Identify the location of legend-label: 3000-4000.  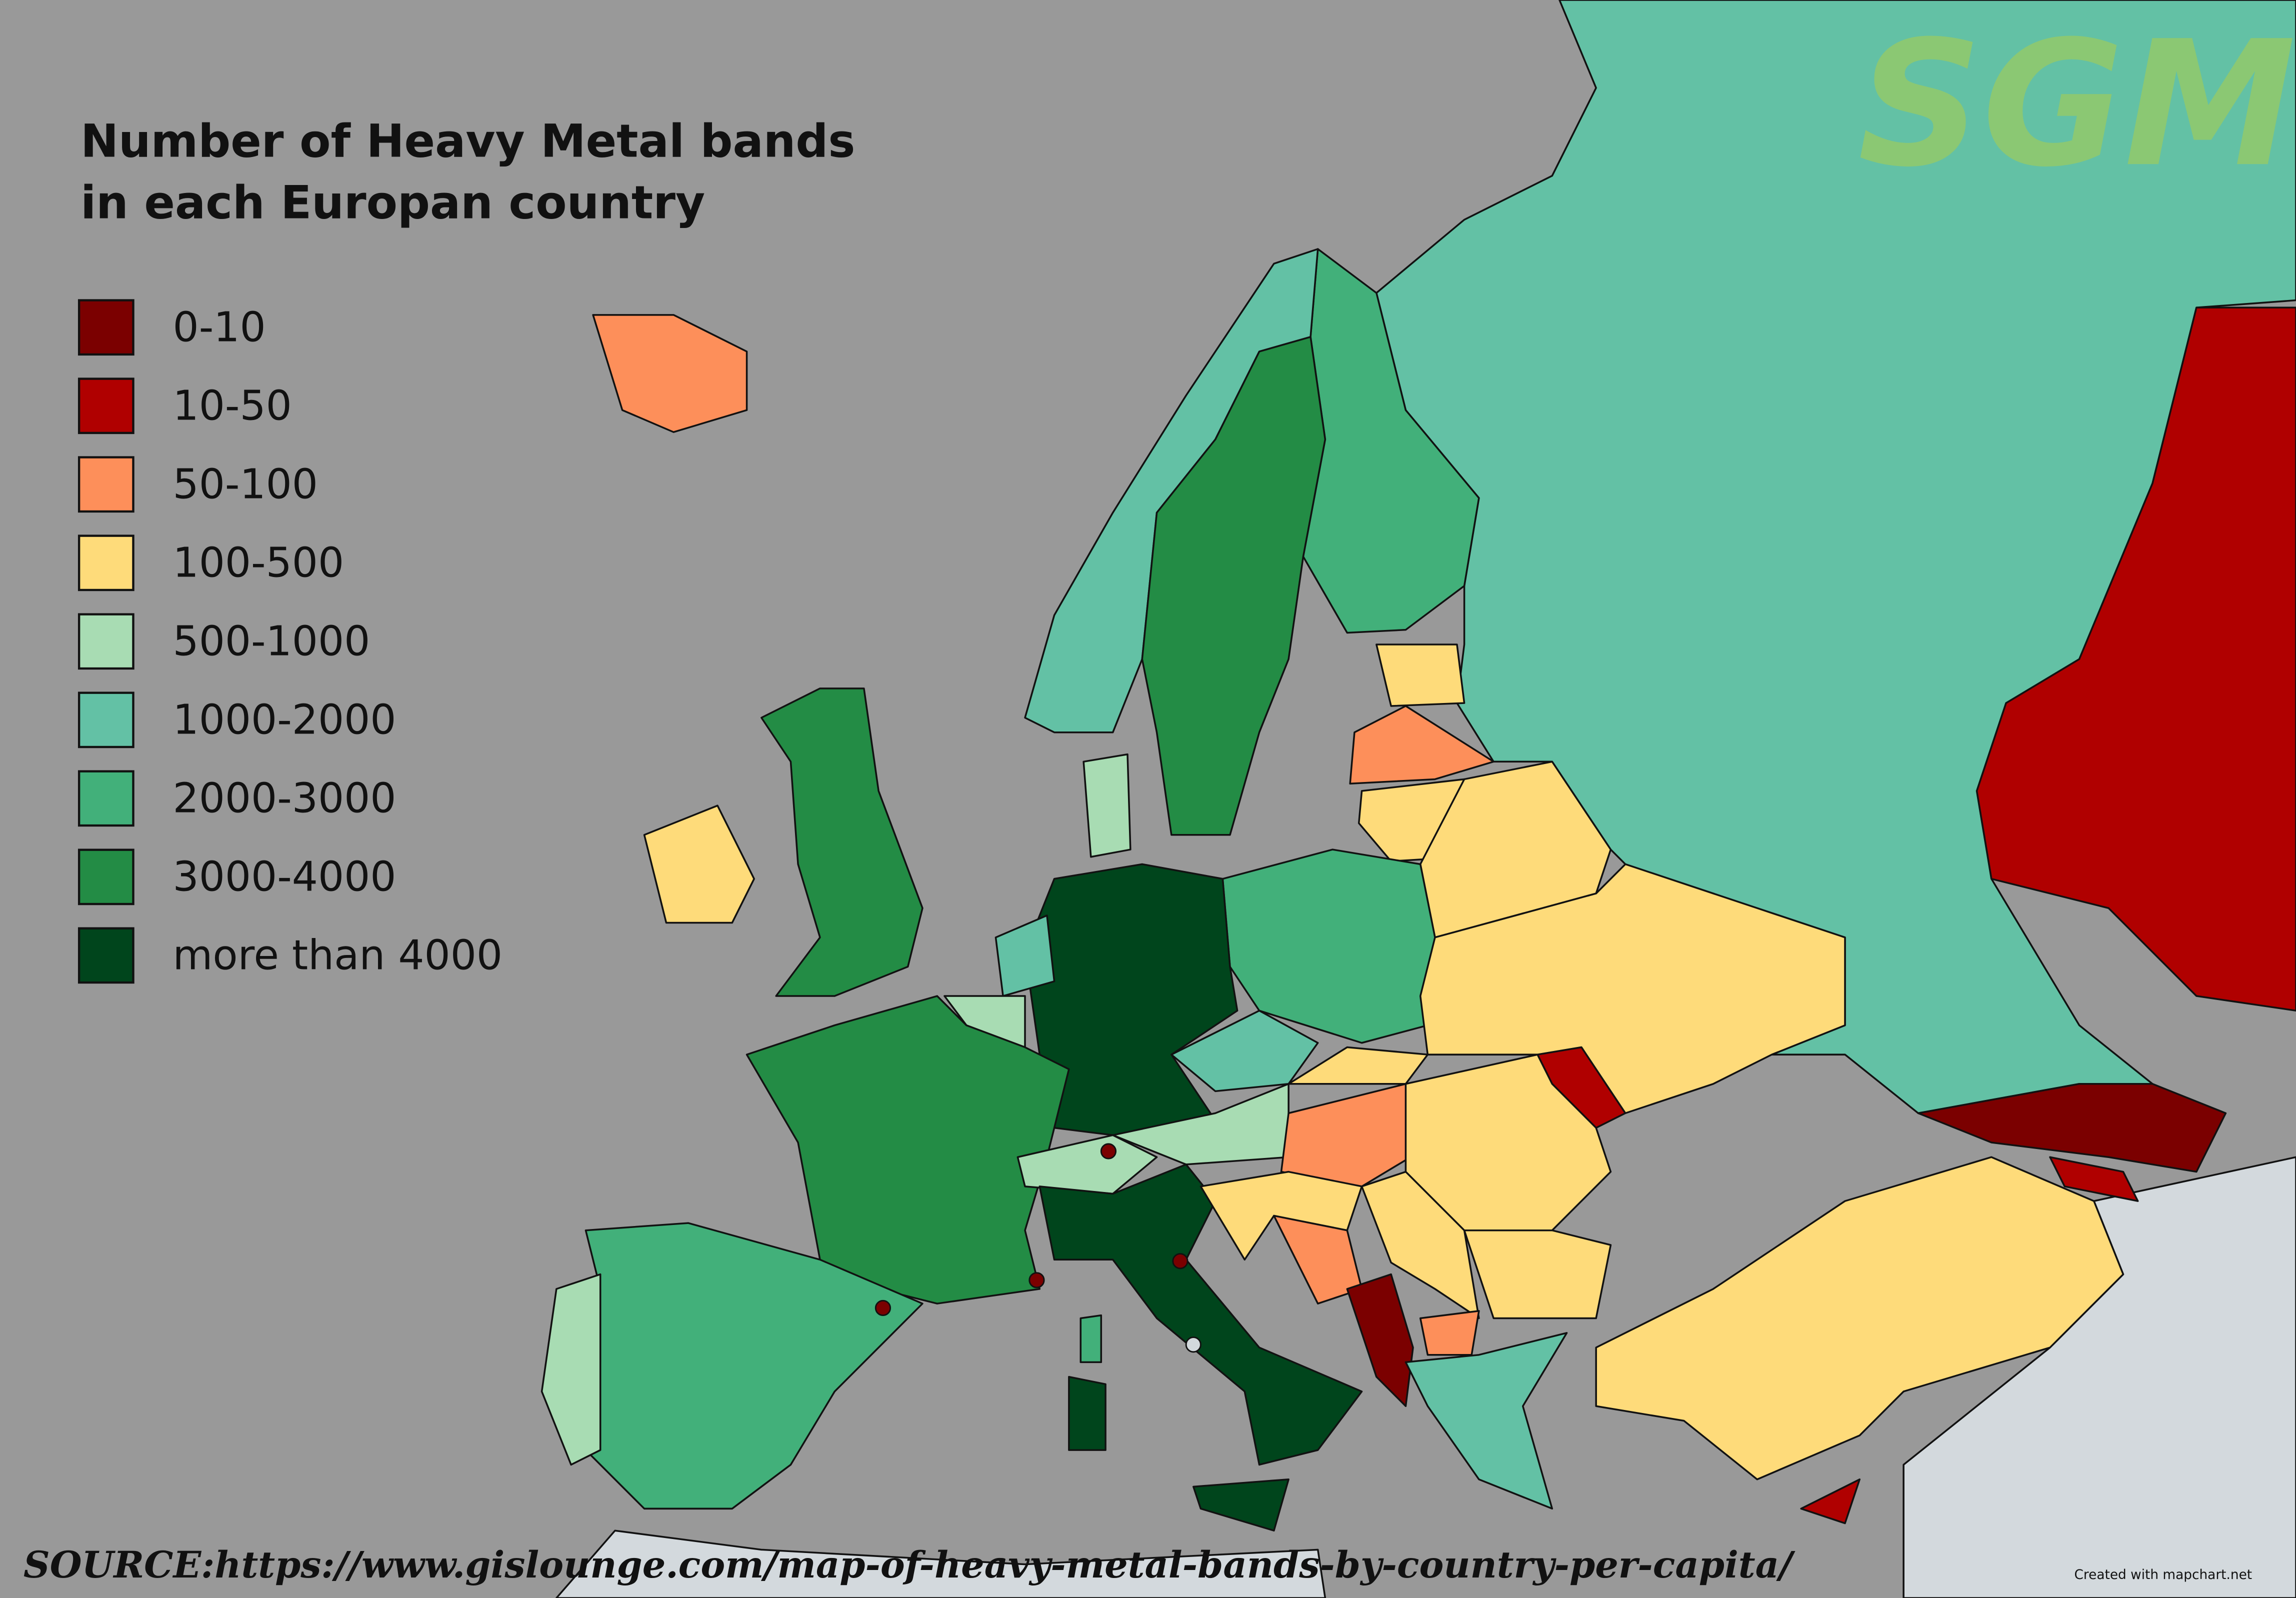
(284, 877).